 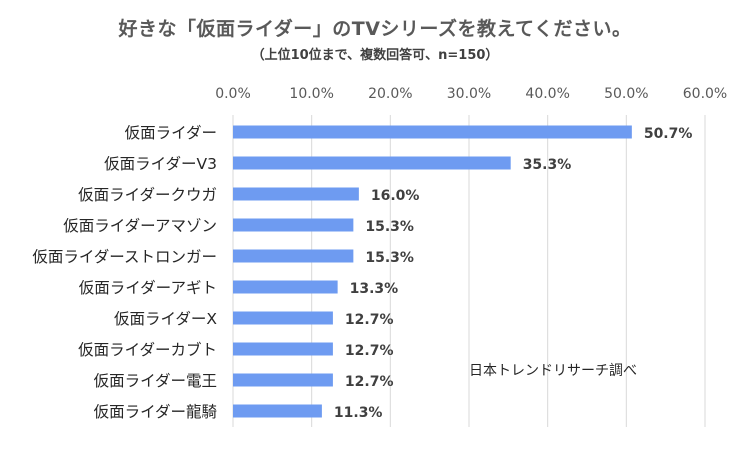 What do you see at coordinates (233, 94) in the screenshot?
I see `x-tick-label: 0.0%` at bounding box center [233, 94].